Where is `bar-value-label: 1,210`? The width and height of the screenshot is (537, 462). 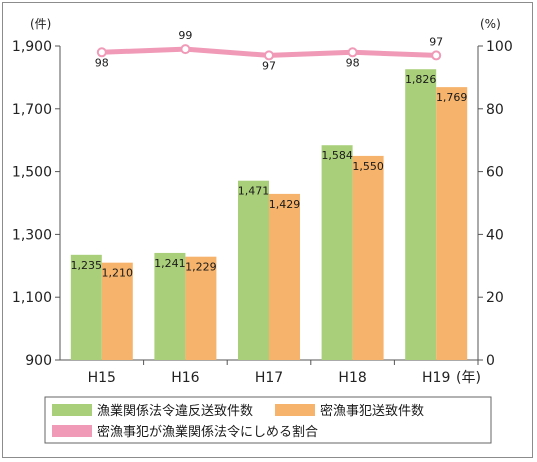
bar-value-label: 1,210 is located at coordinates (118, 273).